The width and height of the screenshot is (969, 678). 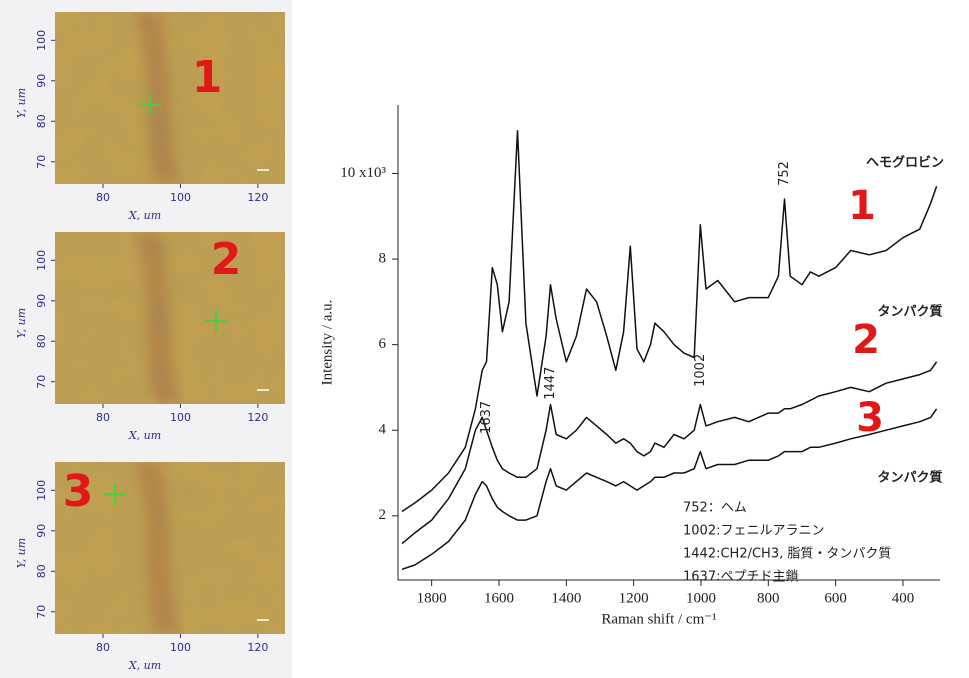 What do you see at coordinates (700, 370) in the screenshot?
I see `peak-label: 1002` at bounding box center [700, 370].